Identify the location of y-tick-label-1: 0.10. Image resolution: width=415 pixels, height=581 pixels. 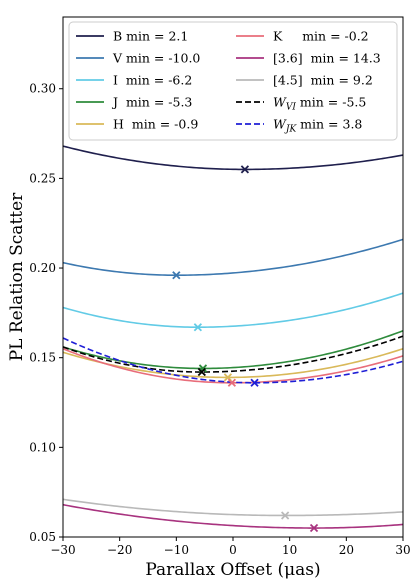
(42, 447).